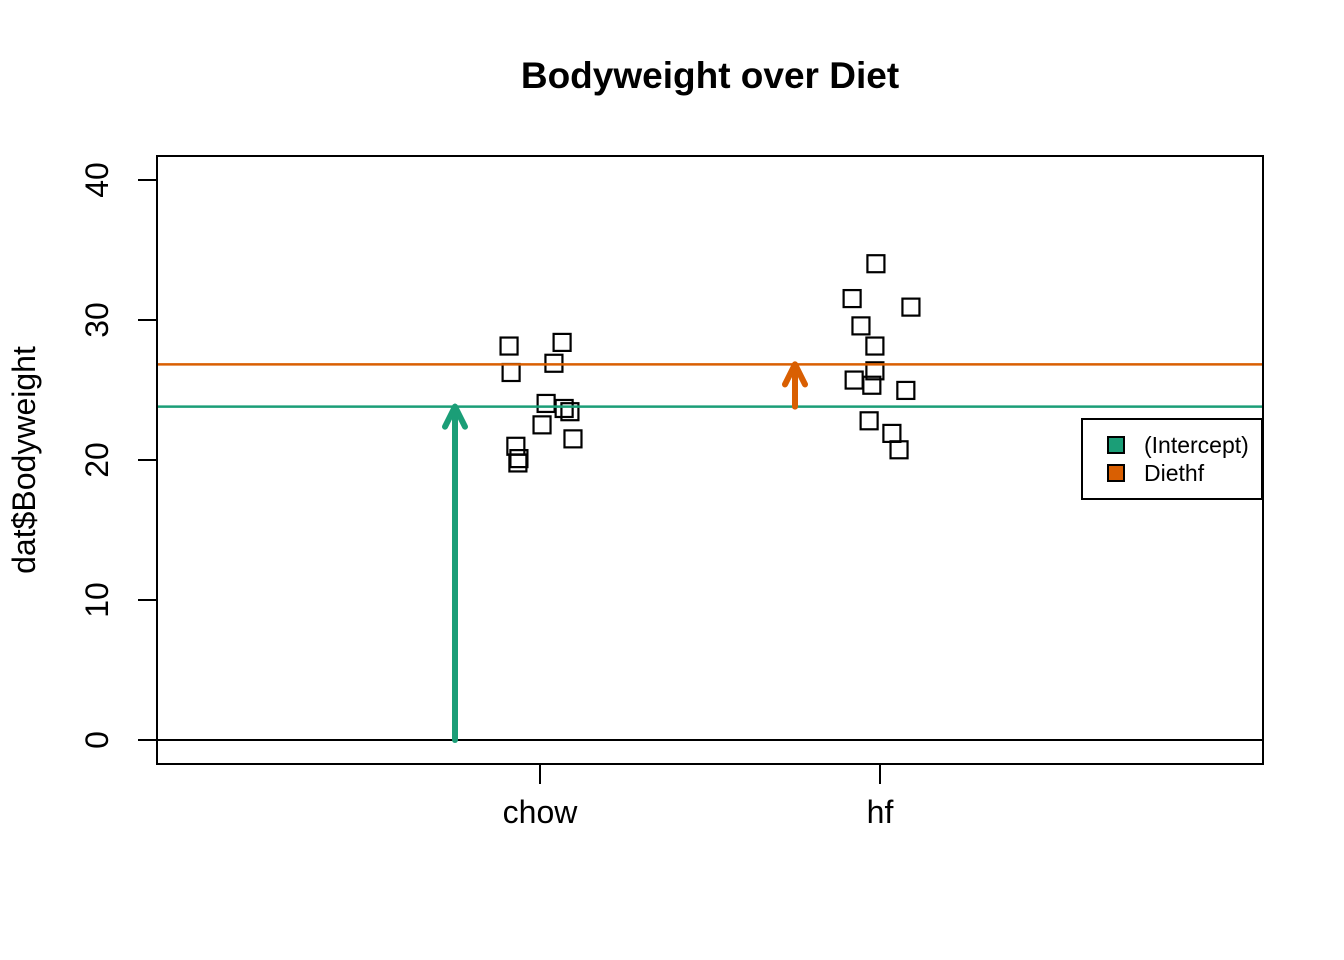 The width and height of the screenshot is (1344, 960). Describe the element at coordinates (1174, 472) in the screenshot. I see `diethf-legend-label: Diethf` at that location.